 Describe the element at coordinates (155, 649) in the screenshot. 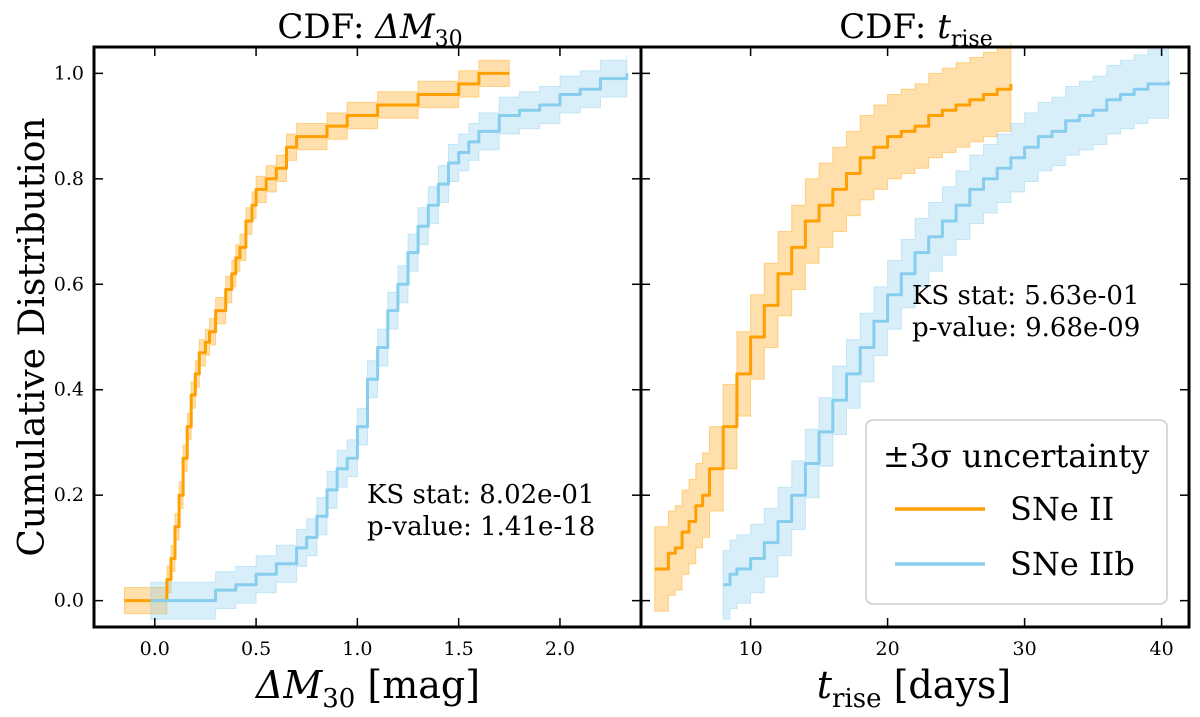

I see `left-xtick-label: 0.0` at that location.